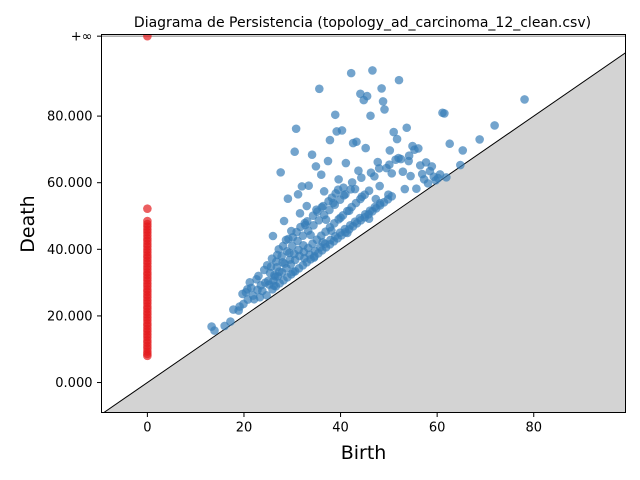 Image resolution: width=640 pixels, height=480 pixels. Describe the element at coordinates (70, 117) in the screenshot. I see `y-tick-label: 80.000` at that location.